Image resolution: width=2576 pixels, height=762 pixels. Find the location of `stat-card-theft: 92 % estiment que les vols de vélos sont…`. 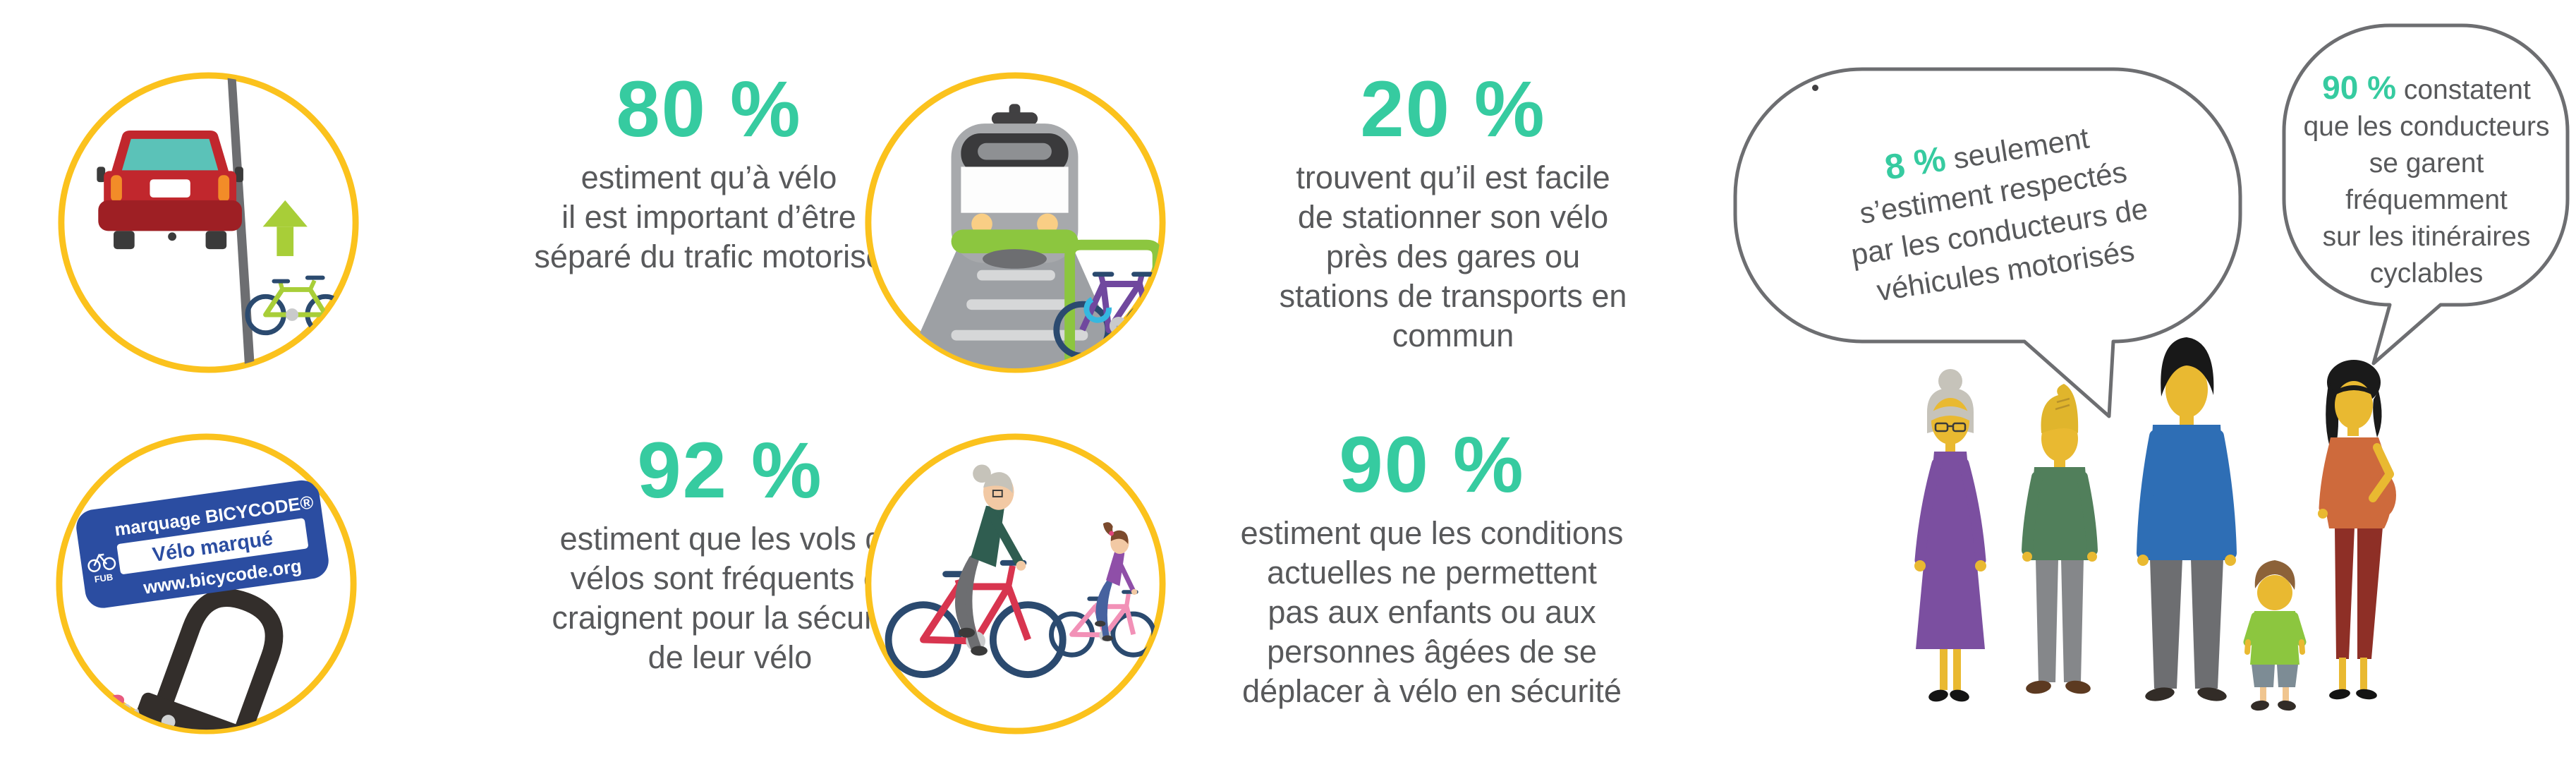

stat-card-theft: 92 % estiment que les vols de vélos sont… is located at coordinates (730, 553).